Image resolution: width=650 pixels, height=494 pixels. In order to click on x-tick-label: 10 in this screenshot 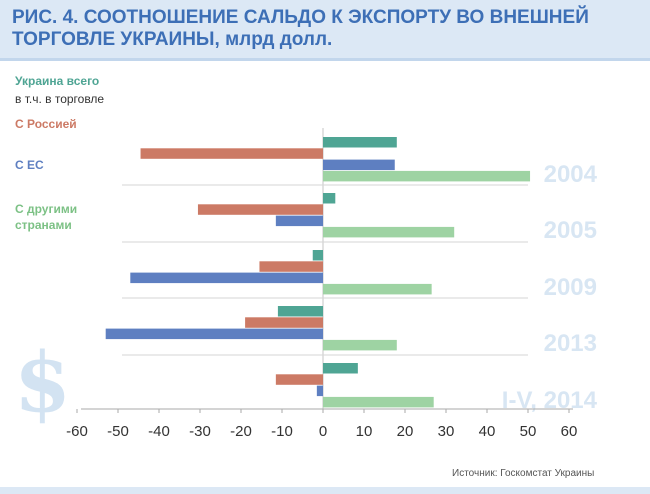, I will do `click(364, 431)`.